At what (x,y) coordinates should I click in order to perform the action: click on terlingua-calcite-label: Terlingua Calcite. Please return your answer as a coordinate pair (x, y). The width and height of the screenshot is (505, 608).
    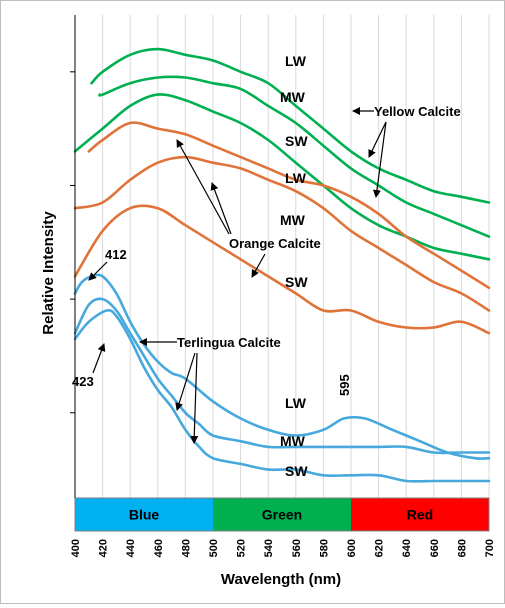
    Looking at the image, I should click on (229, 342).